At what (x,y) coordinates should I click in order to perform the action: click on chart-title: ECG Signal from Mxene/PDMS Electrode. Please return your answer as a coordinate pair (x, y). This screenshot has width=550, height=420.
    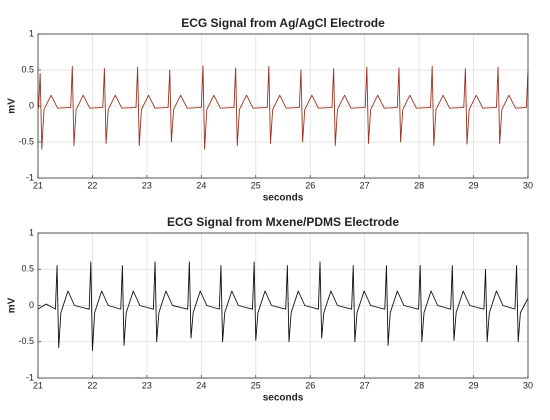
    Looking at the image, I should click on (283, 222).